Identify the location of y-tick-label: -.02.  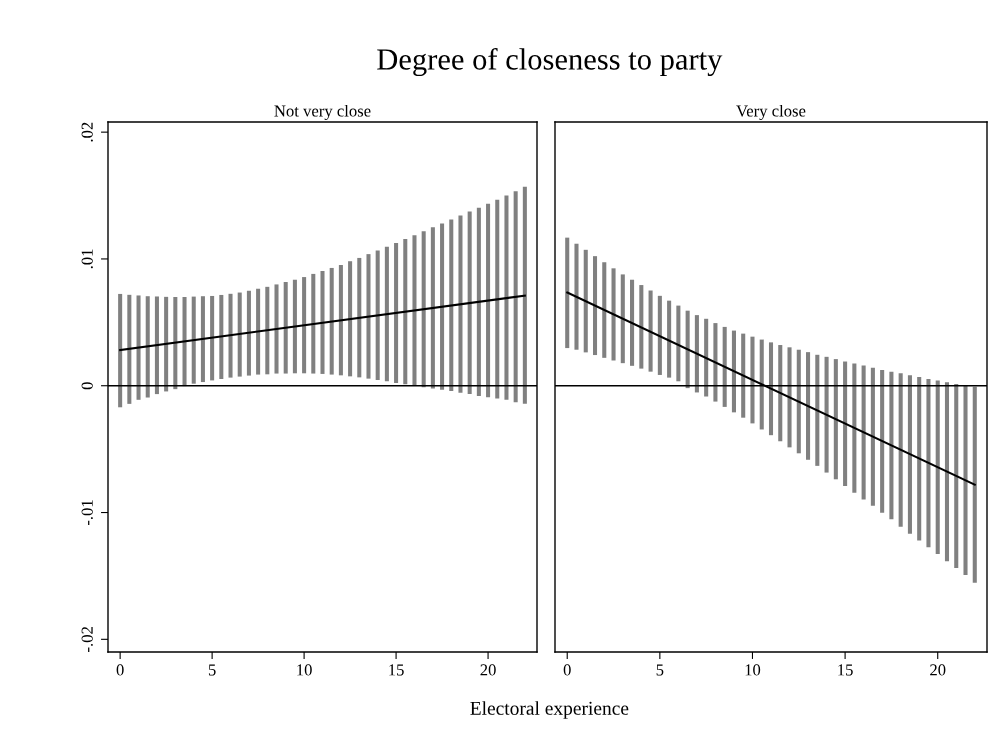
(87, 639).